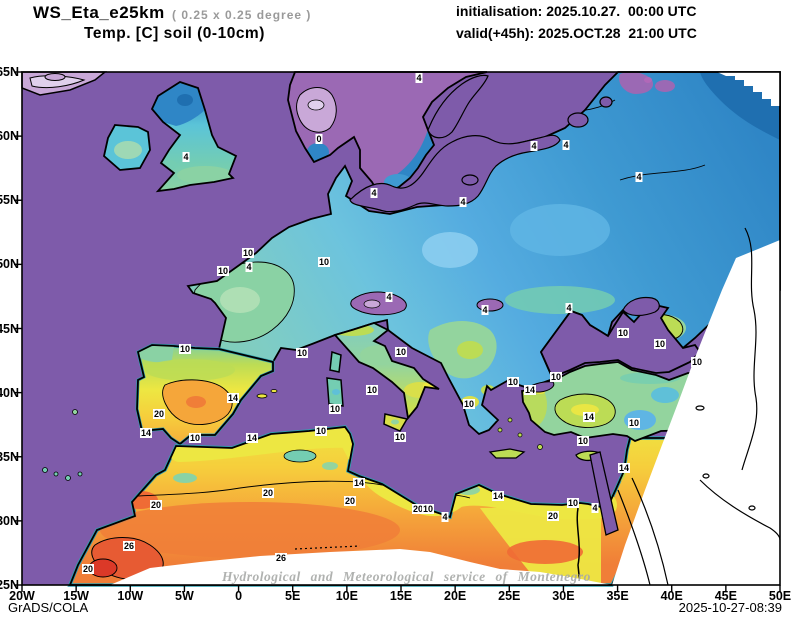 The image size is (800, 618). I want to click on ireland-land, so click(127, 147).